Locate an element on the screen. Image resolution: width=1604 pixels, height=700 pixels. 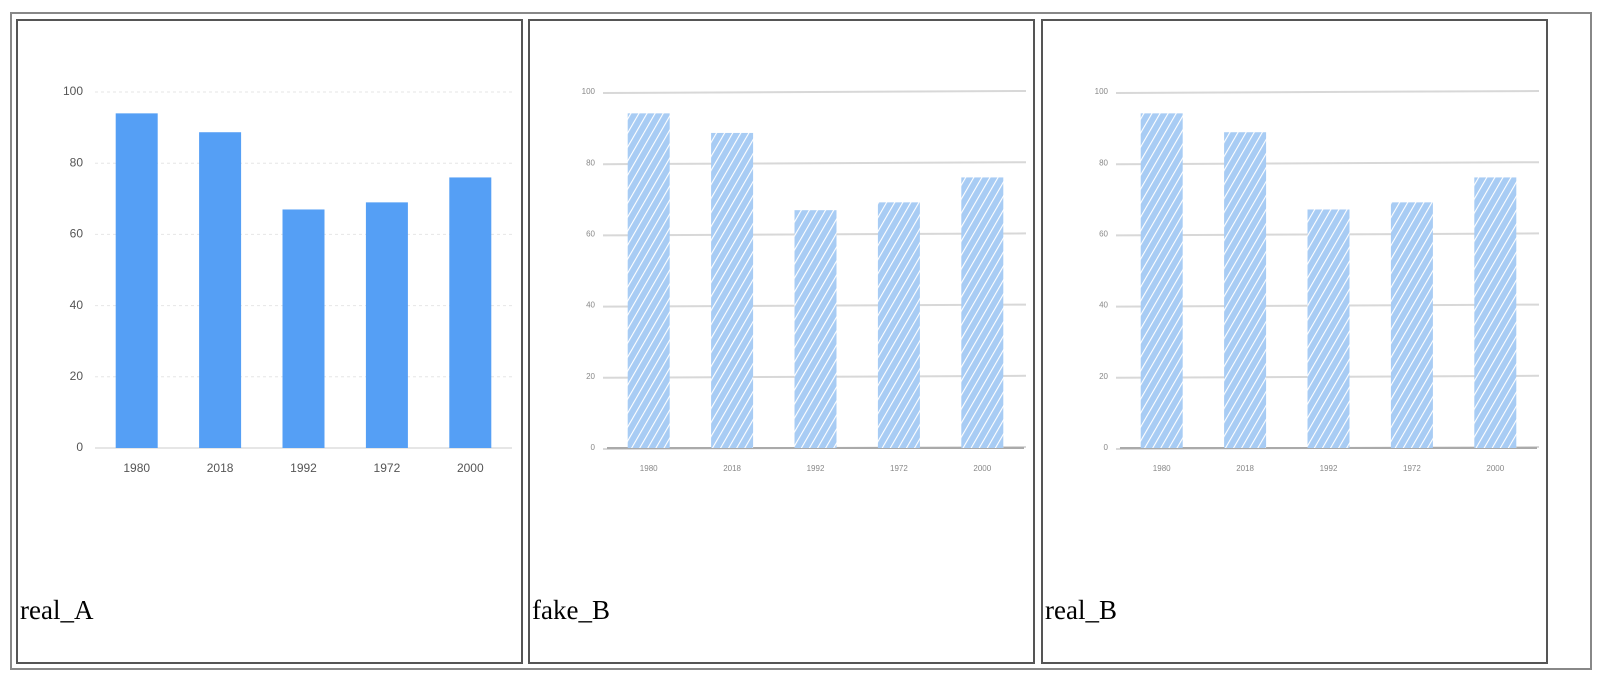
caption: real_B is located at coordinates (1081, 610).